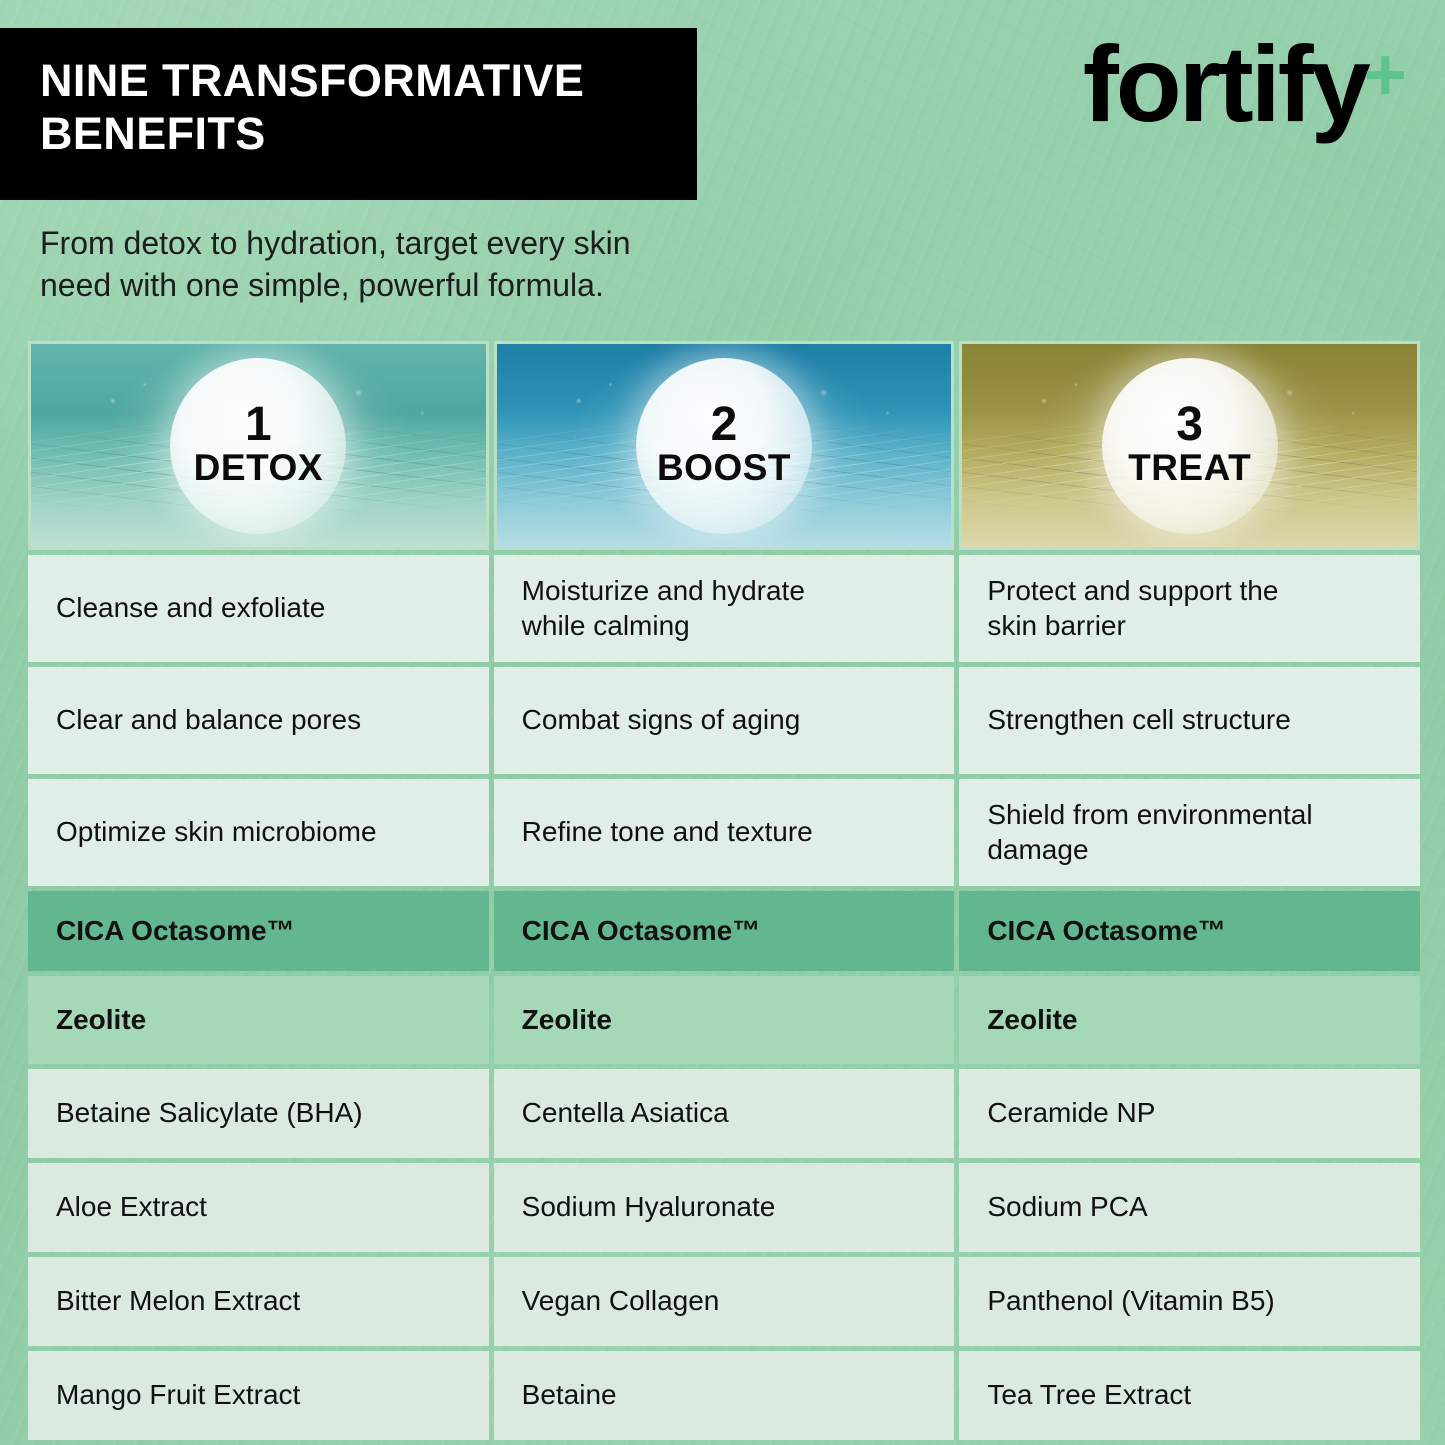 The image size is (1445, 1445). I want to click on ingredient-cell: Betaine Salicylate (BHA), so click(258, 1113).